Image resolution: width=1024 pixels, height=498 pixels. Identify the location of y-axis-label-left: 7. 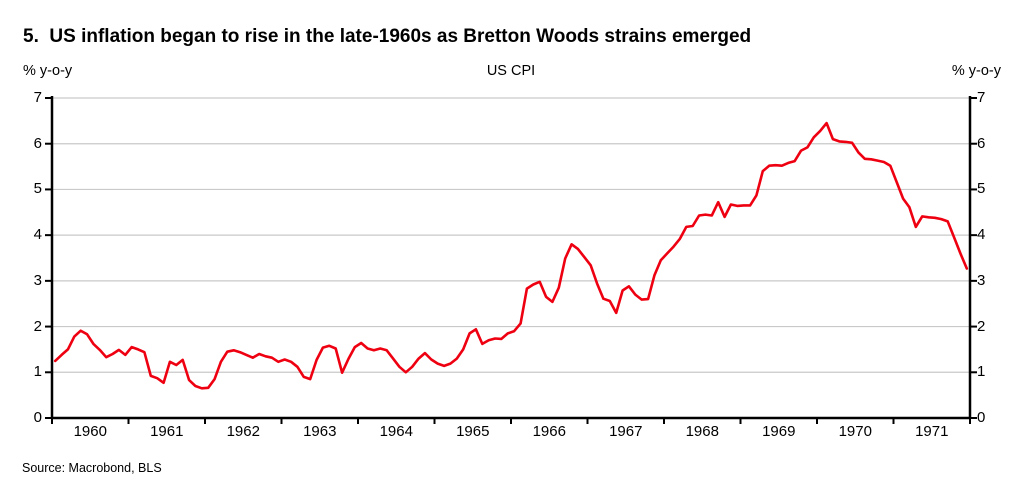
(37, 97).